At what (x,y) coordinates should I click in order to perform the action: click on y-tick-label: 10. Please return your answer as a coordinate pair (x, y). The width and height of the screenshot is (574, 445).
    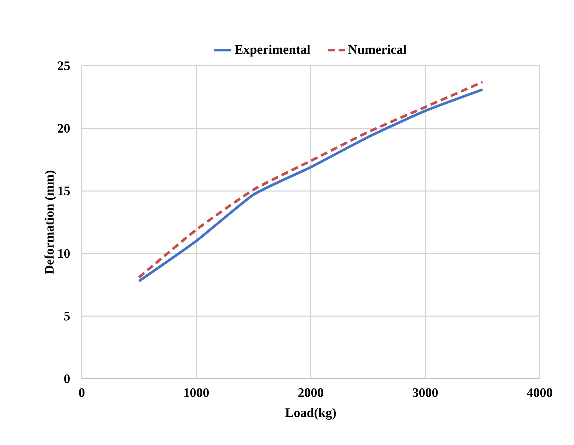
    Looking at the image, I should click on (64, 253).